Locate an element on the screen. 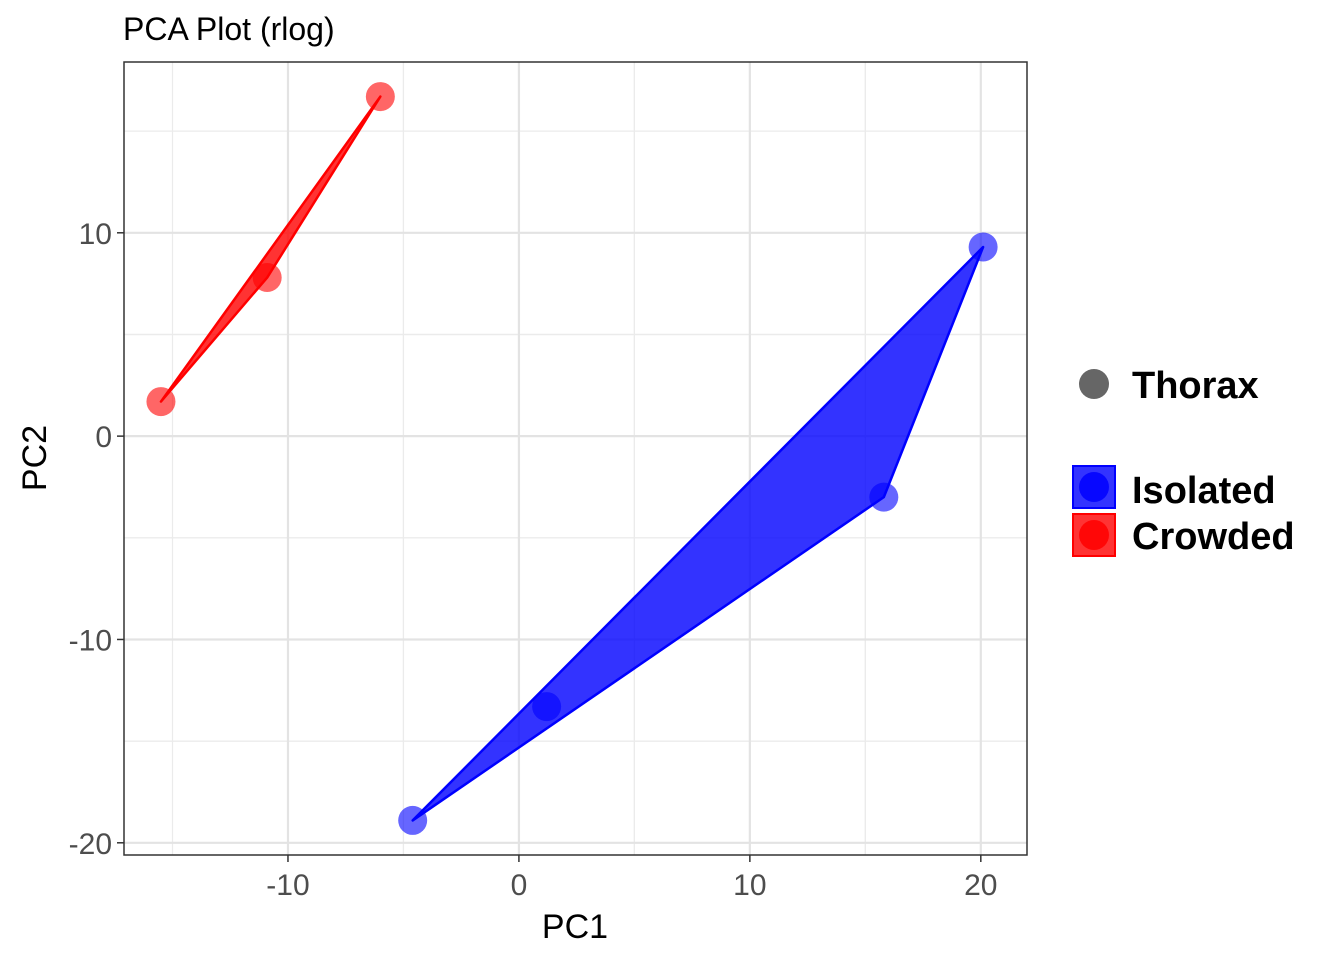 The height and width of the screenshot is (960, 1344). legend-shape-label: Thorax is located at coordinates (1195, 386).